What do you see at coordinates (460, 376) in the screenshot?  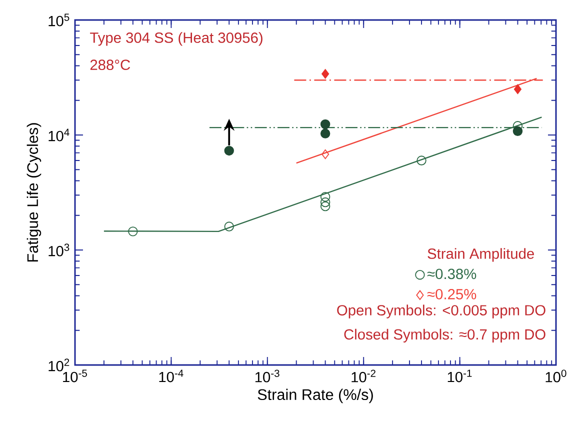 I see `x-tick-label: 10$^{-1}$` at bounding box center [460, 376].